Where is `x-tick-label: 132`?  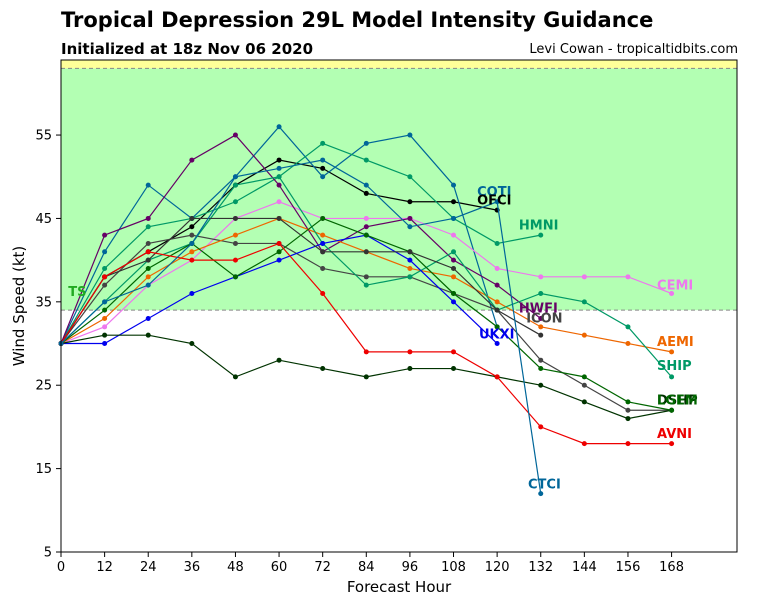
x-tick-label: 132 is located at coordinates (540, 567).